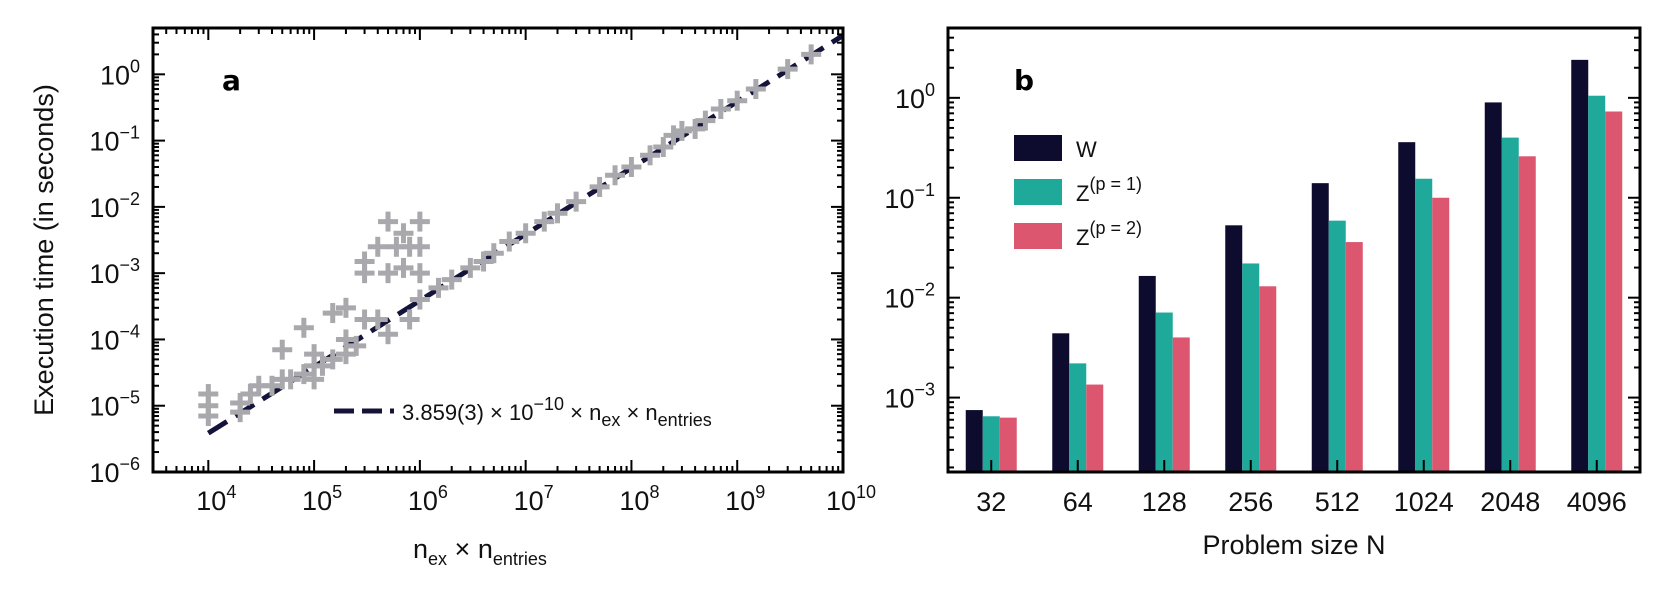 The image size is (1662, 591). Describe the element at coordinates (1038, 236) in the screenshot. I see `legend-swatch-z-p2` at that location.